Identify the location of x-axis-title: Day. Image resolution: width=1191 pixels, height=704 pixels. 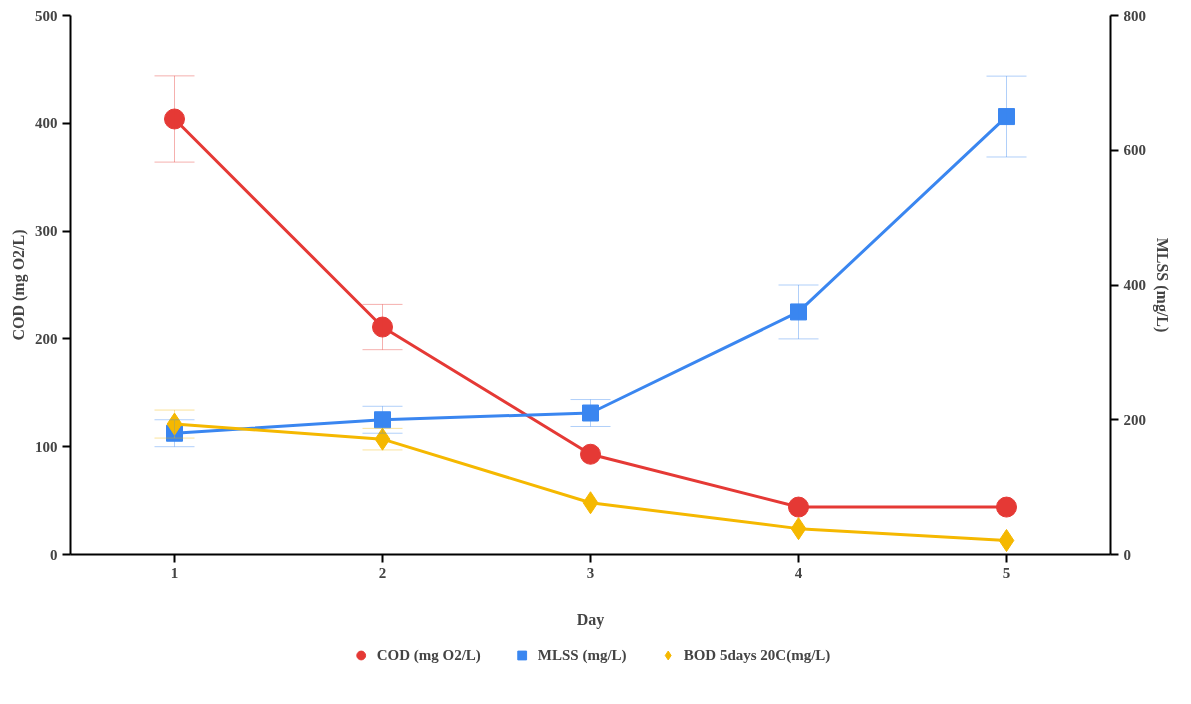
(590, 619).